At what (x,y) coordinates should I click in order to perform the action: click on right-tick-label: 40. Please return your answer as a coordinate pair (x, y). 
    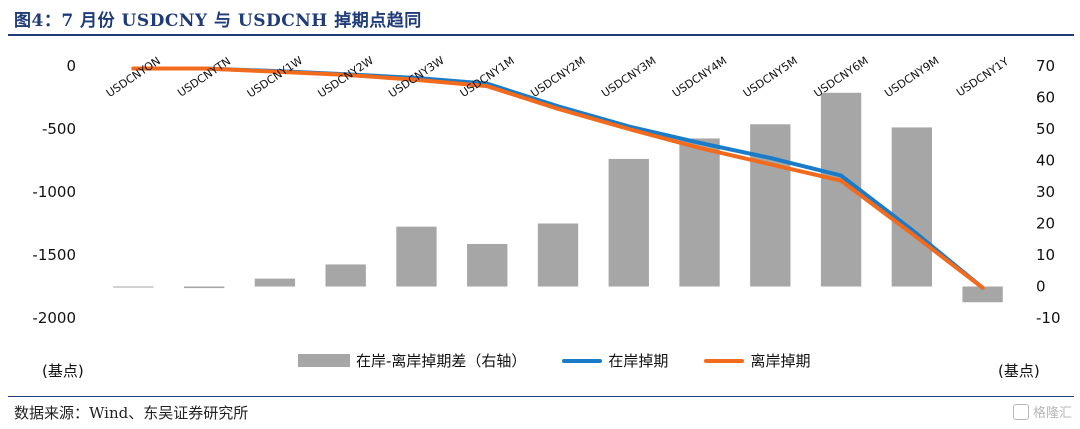
    Looking at the image, I should click on (1045, 161).